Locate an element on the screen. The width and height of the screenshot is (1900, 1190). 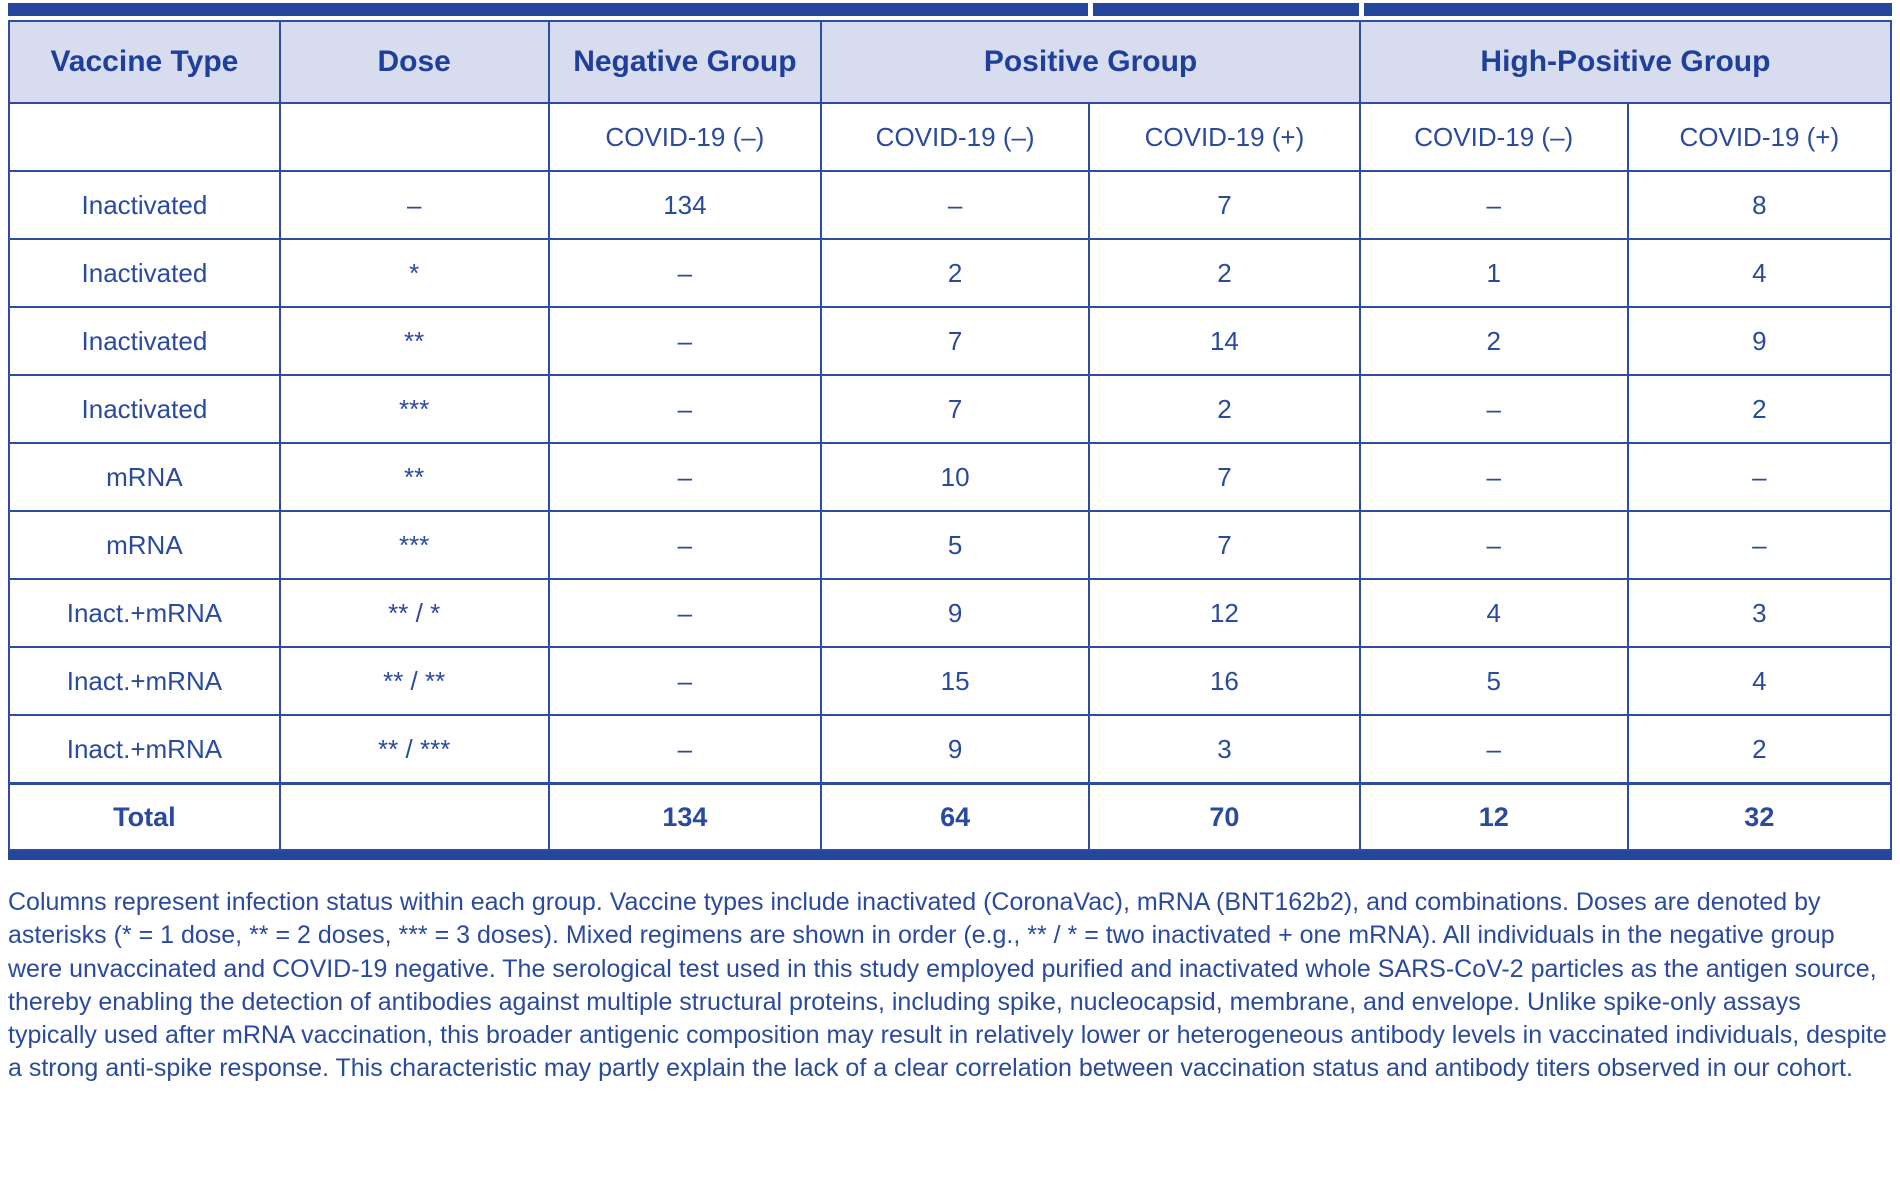
table-row: Inactivated *** – 7 2 – 2 is located at coordinates (950, 409).